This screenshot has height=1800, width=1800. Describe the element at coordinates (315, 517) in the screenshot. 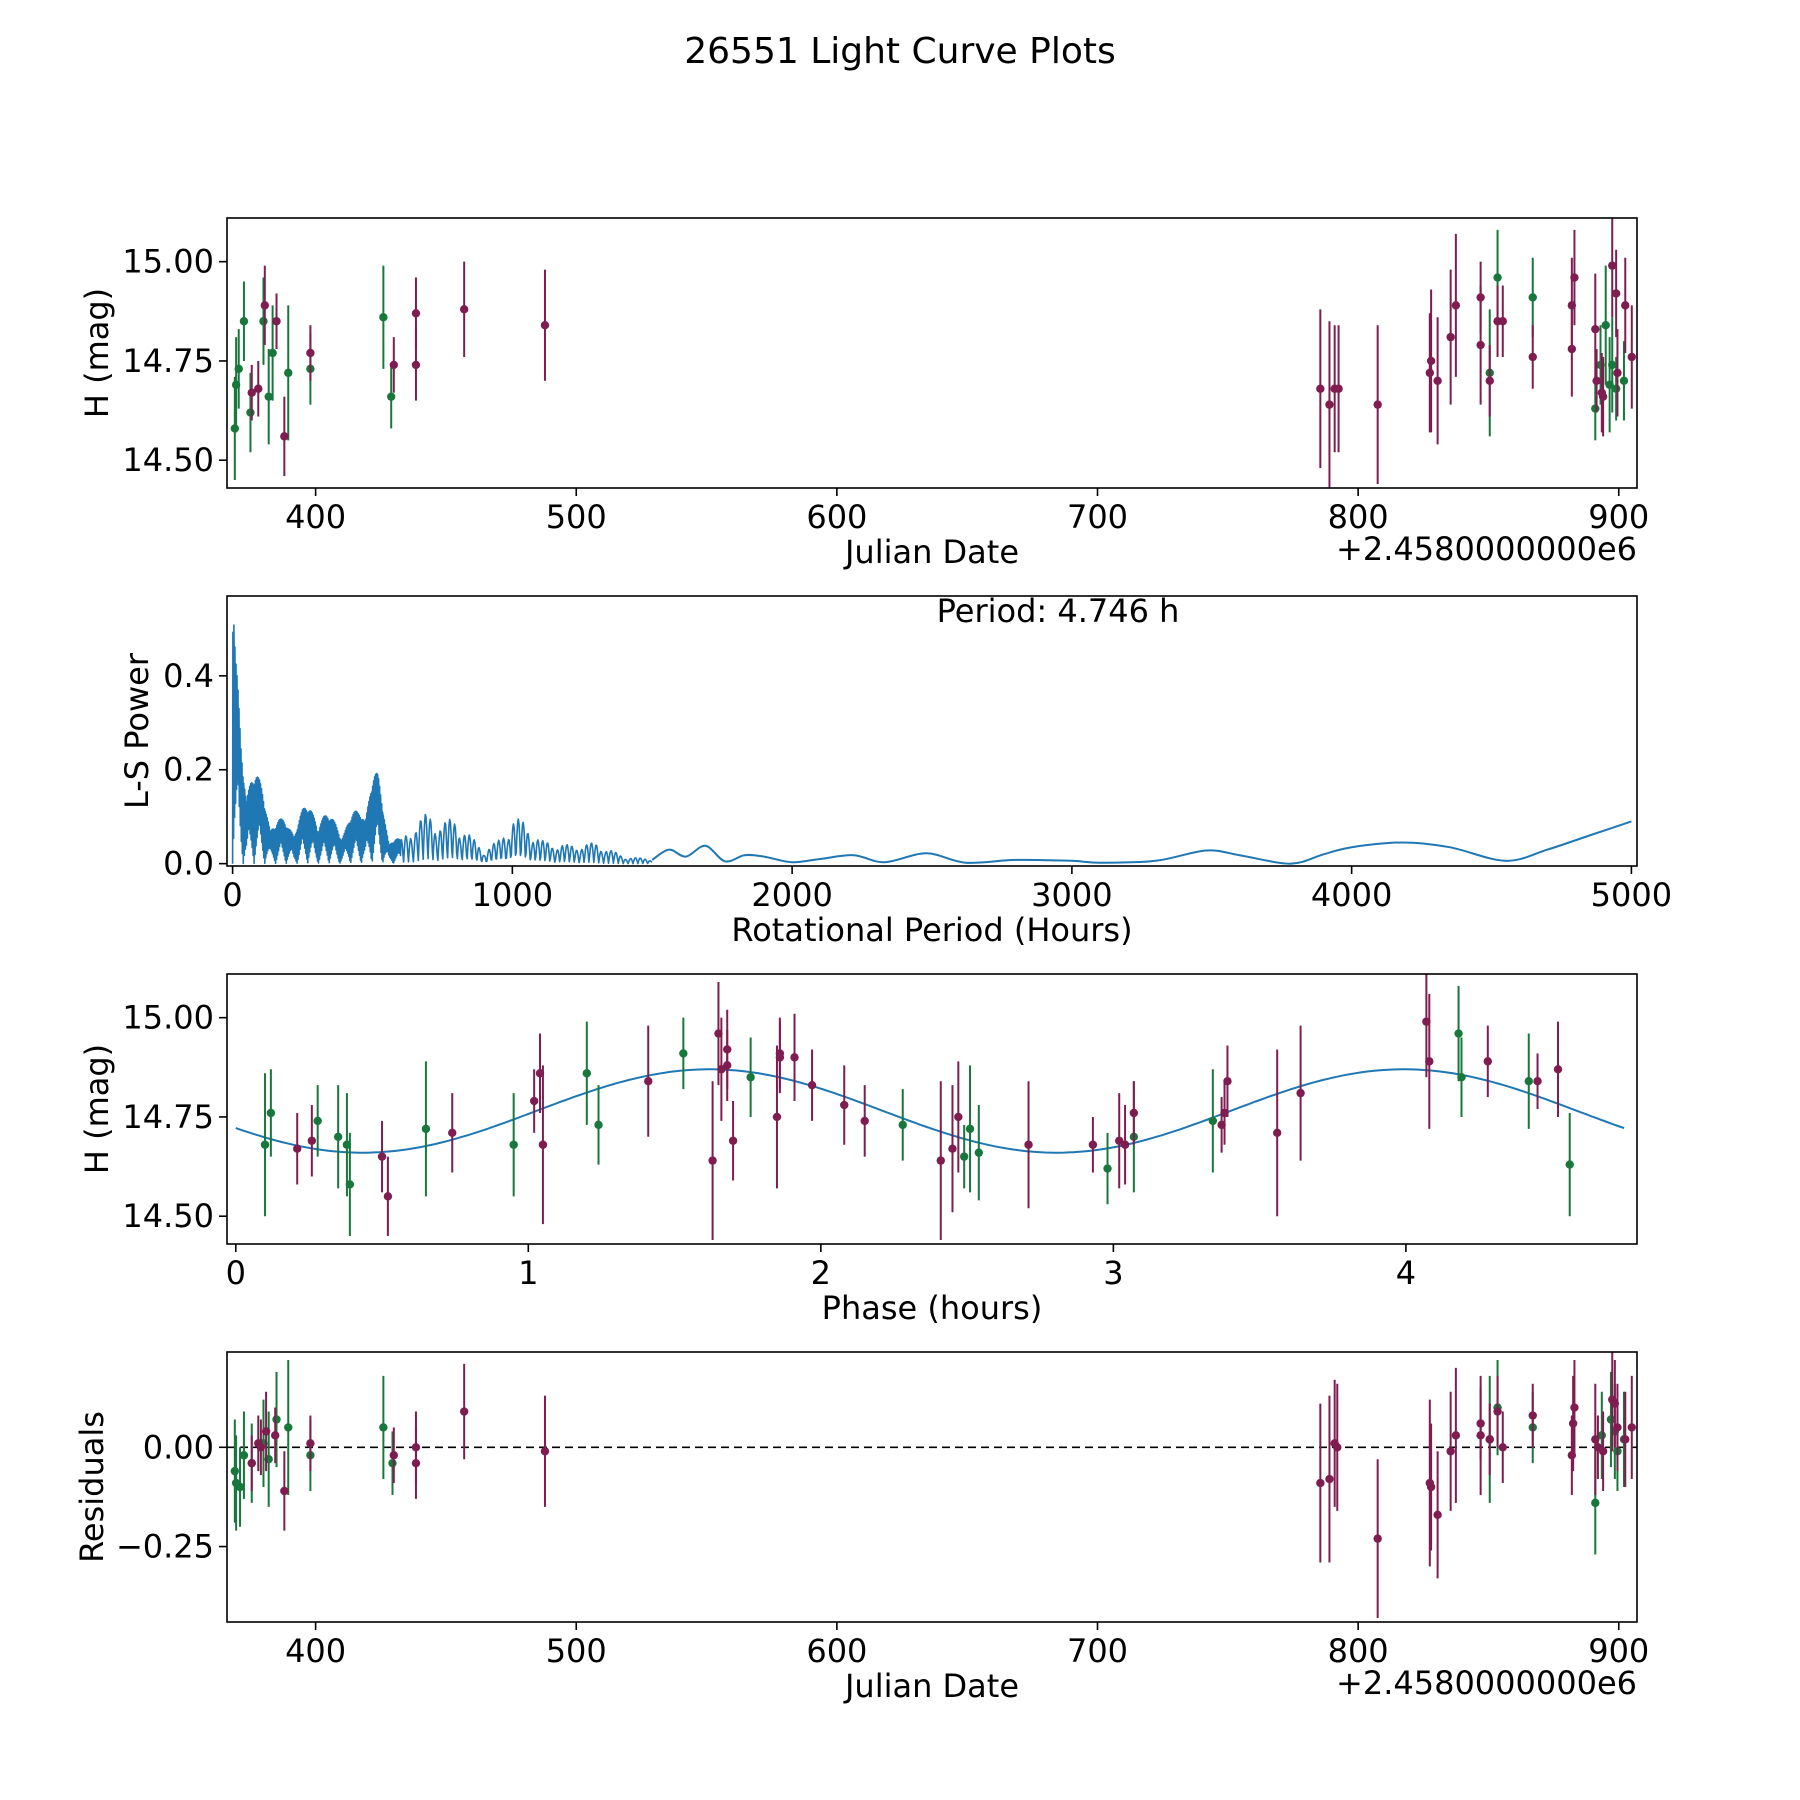

I see `lightcurve-x-tick-label: 400` at that location.